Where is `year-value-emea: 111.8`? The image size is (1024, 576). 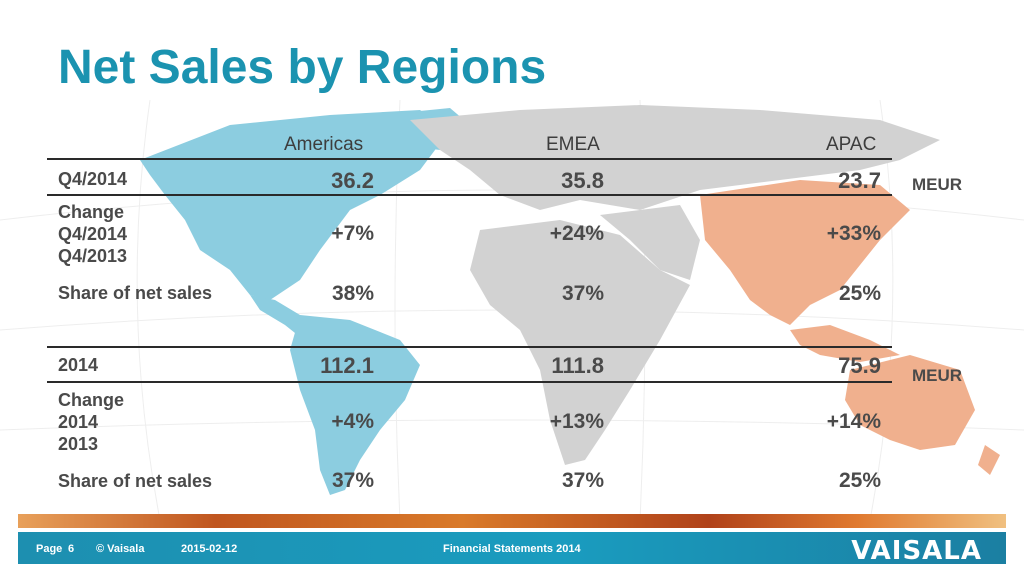
year-value-emea: 111.8 is located at coordinates (577, 365).